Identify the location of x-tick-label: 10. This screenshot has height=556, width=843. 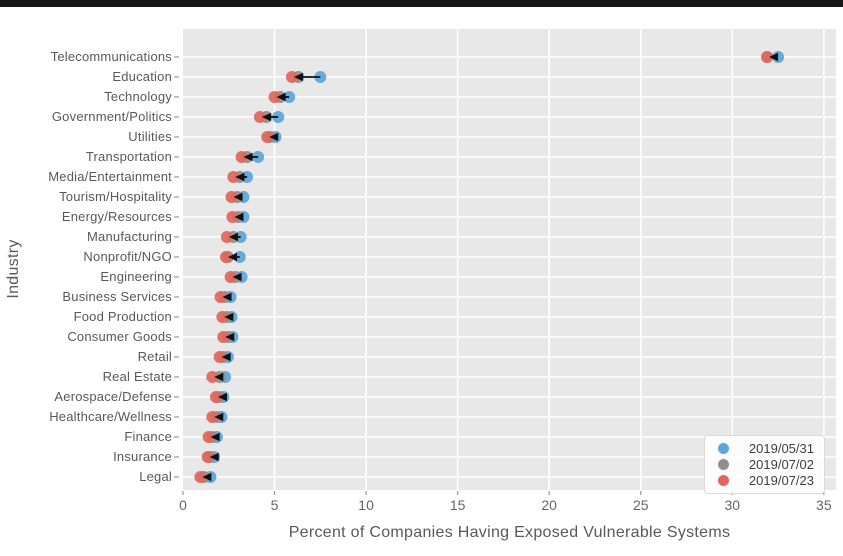
(366, 505).